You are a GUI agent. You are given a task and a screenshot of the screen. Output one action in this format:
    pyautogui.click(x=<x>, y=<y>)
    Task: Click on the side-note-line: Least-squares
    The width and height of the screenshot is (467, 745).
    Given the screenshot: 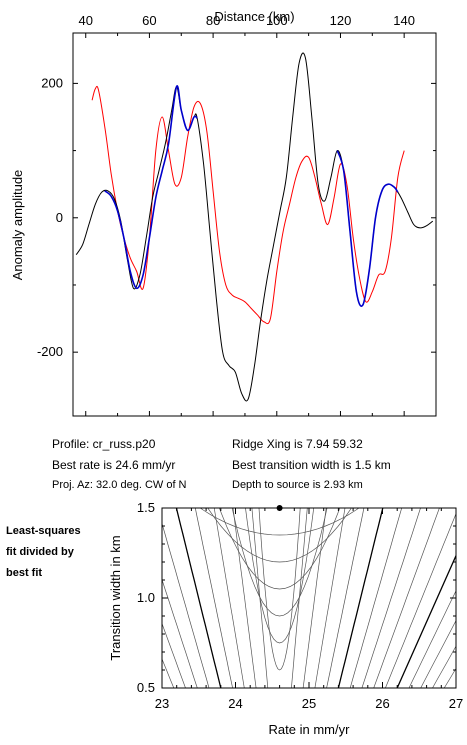 What is the action you would take?
    pyautogui.click(x=43, y=531)
    